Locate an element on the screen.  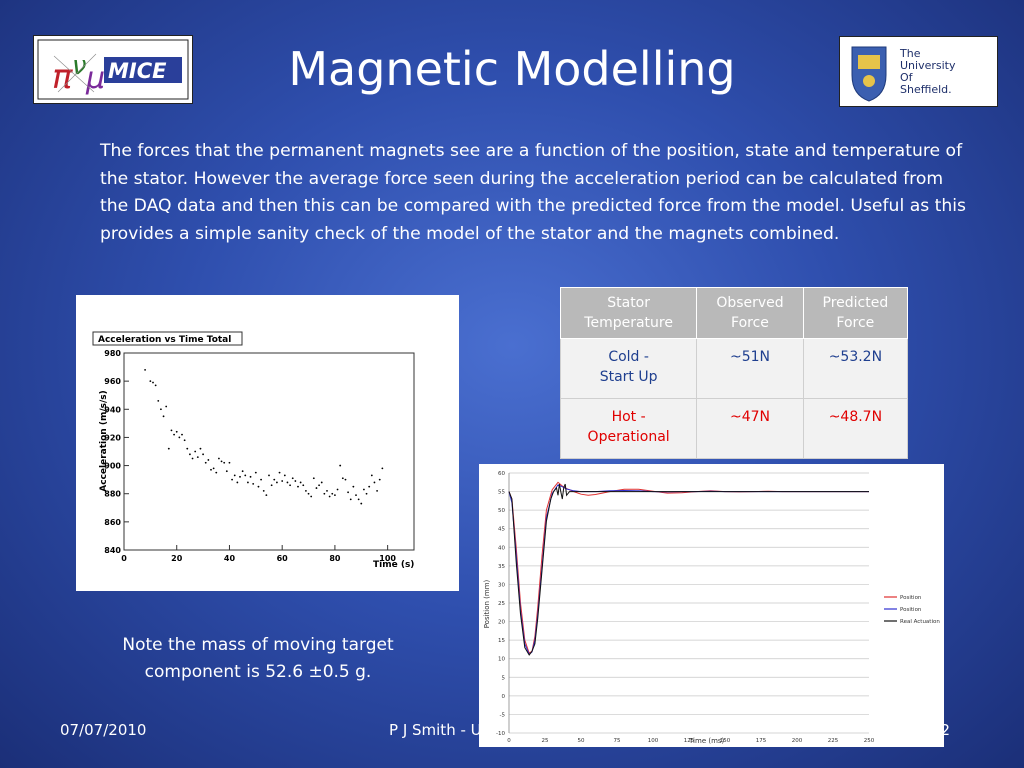
svg-text: μ is located at coordinates (95, 78).